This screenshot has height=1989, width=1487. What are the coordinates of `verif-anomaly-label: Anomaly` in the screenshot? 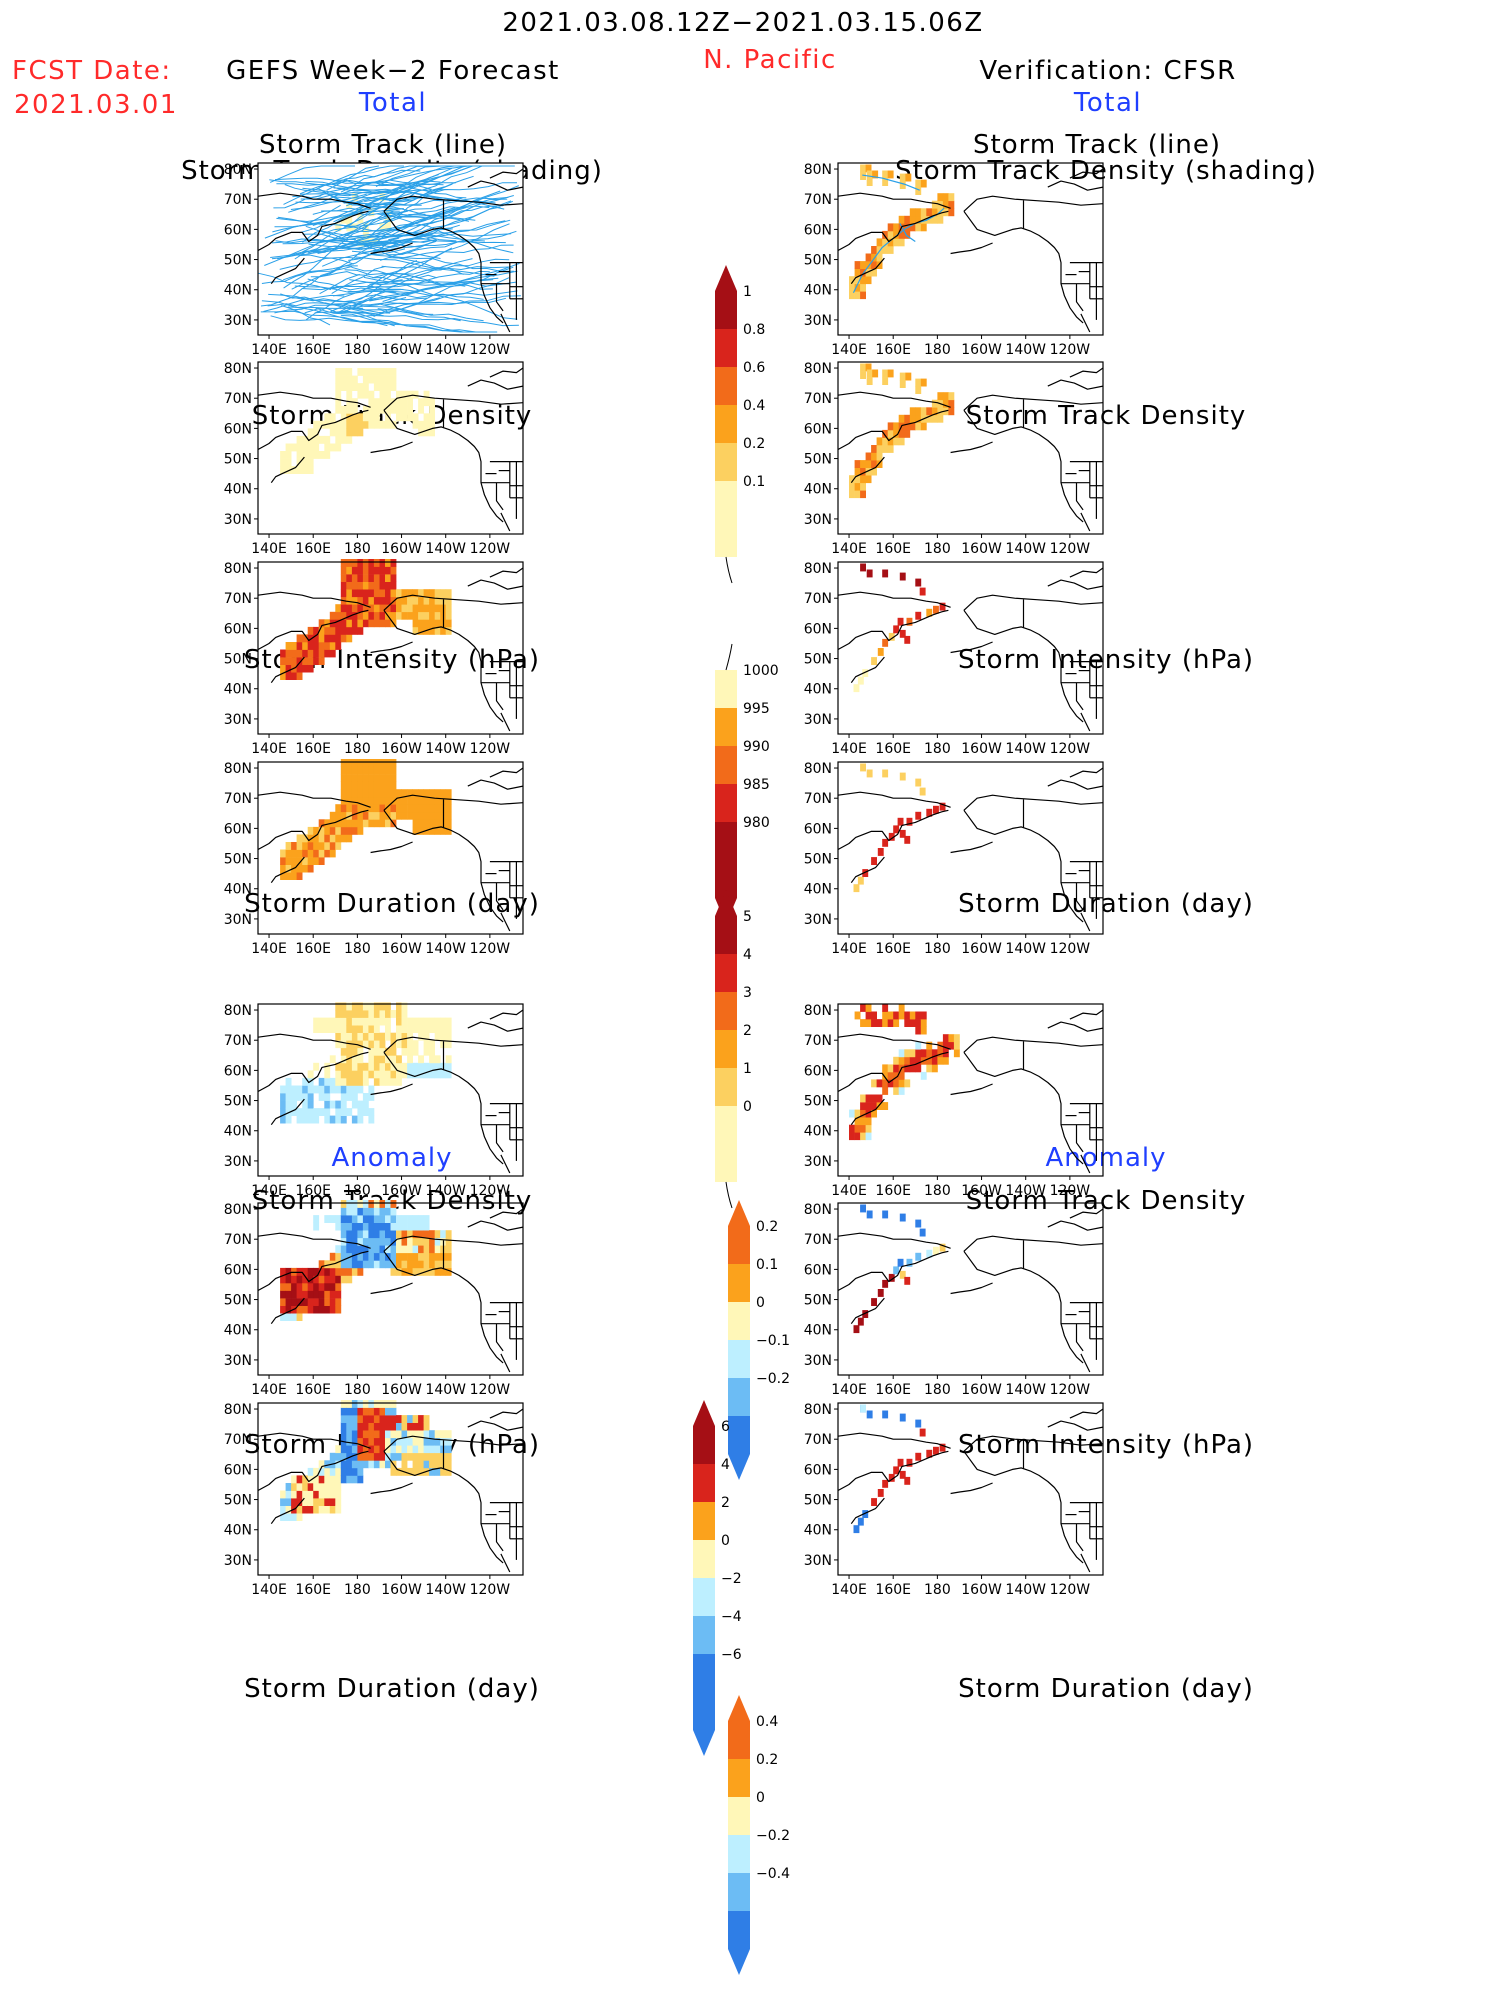 It's located at (1106, 1158).